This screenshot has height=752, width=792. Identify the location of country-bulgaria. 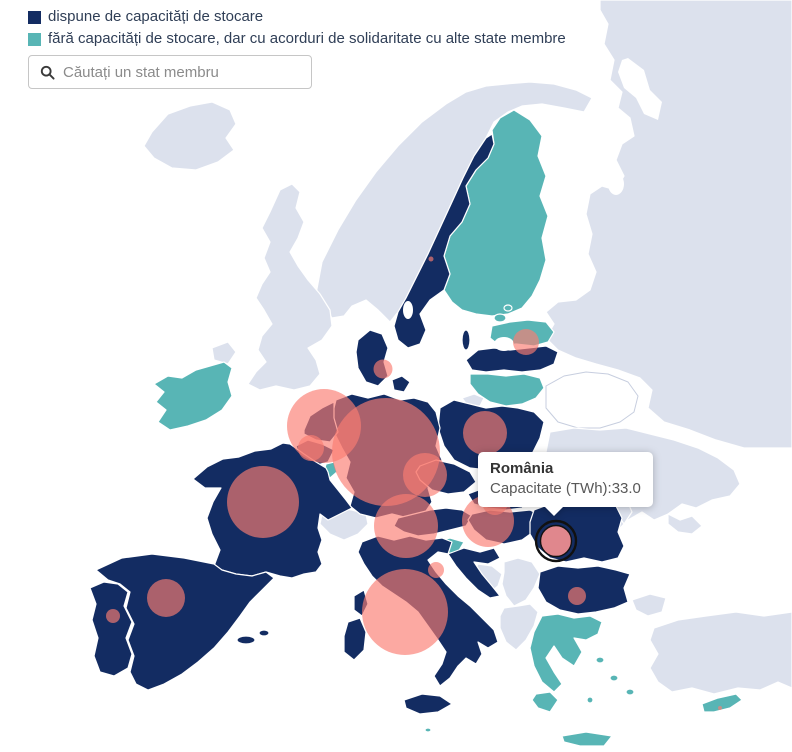
(584, 590).